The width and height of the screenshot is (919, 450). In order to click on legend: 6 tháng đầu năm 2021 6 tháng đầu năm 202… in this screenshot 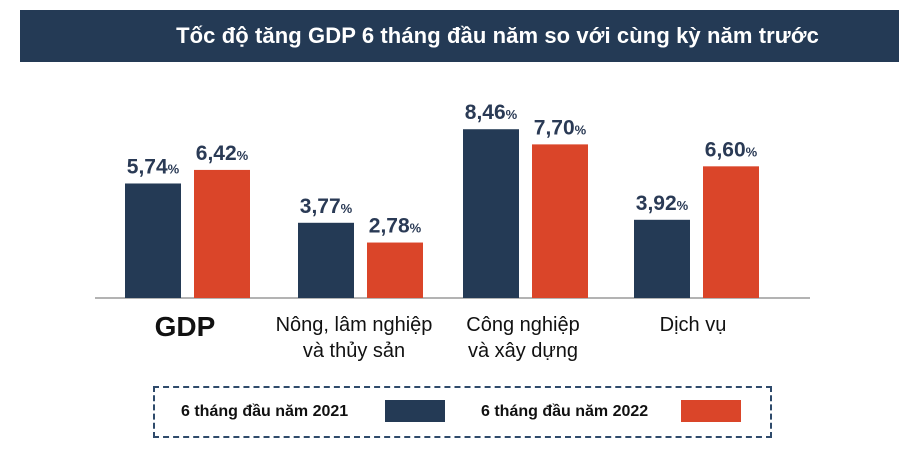, I will do `click(462, 412)`.